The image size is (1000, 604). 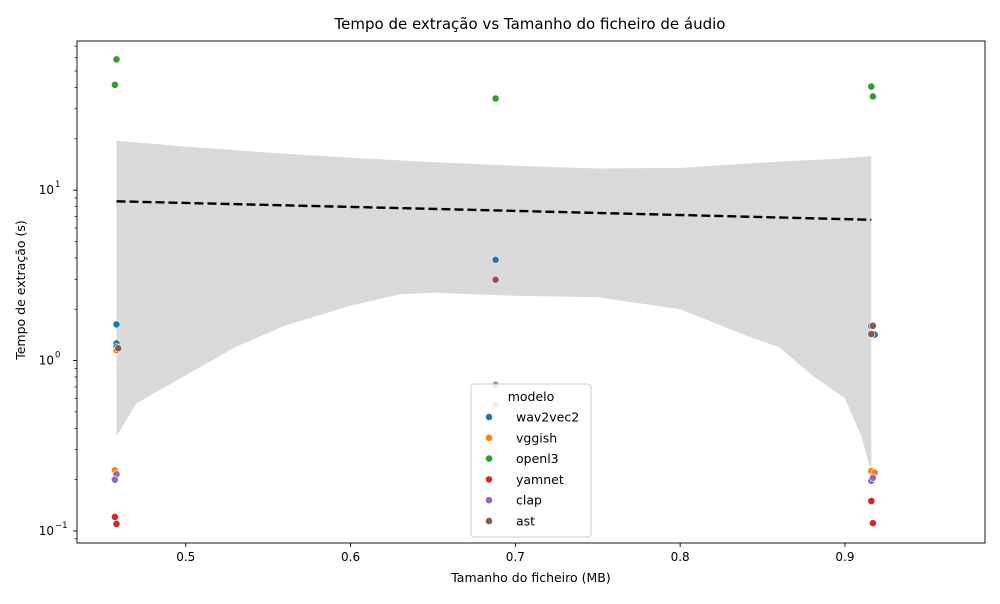 What do you see at coordinates (494, 79) in the screenshot?
I see `series-openl3` at bounding box center [494, 79].